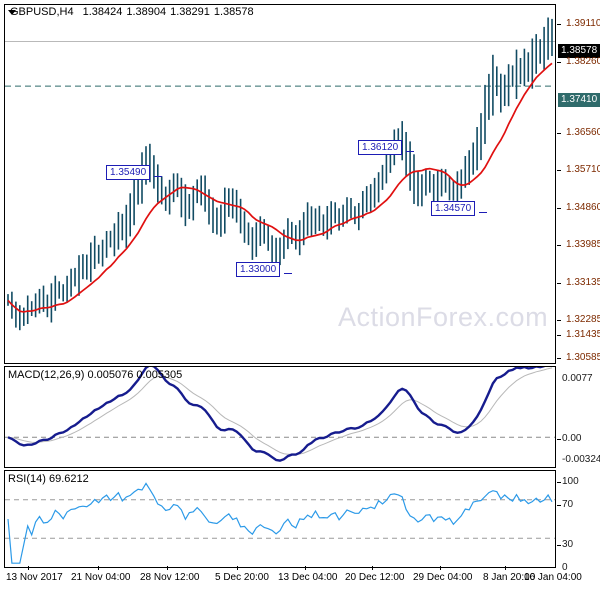 Image resolution: width=600 pixels, height=600 pixels. I want to click on price-callout-2-stub, so click(288, 273).